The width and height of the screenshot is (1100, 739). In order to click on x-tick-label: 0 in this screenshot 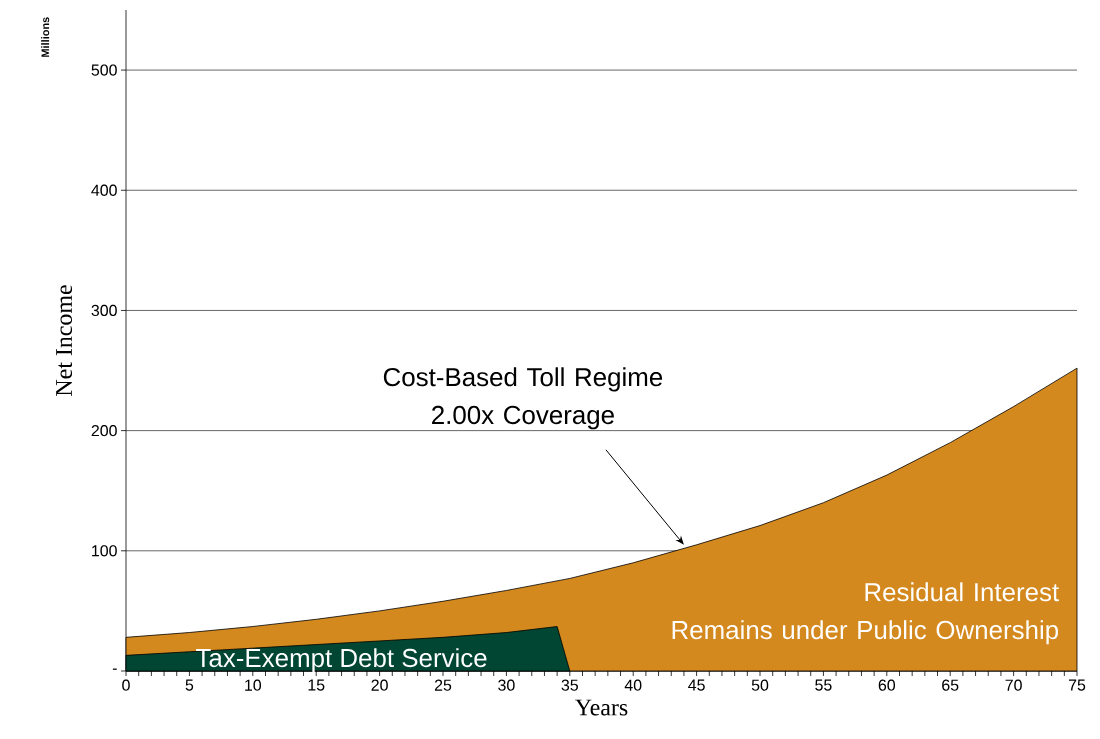, I will do `click(126, 685)`.